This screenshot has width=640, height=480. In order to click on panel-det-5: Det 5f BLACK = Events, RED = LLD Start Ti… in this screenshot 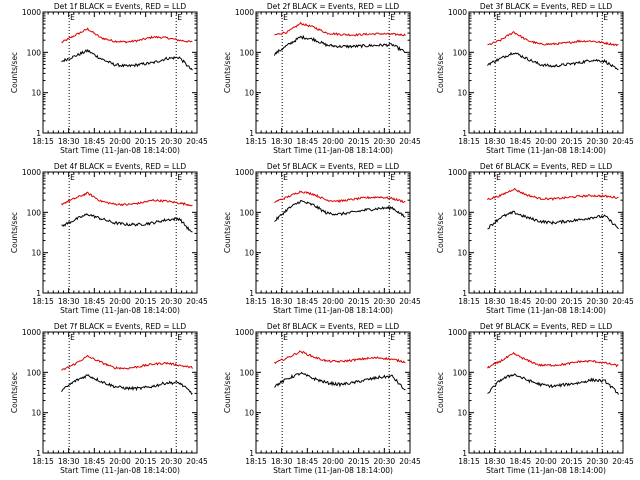, I will do `click(322, 238)`.